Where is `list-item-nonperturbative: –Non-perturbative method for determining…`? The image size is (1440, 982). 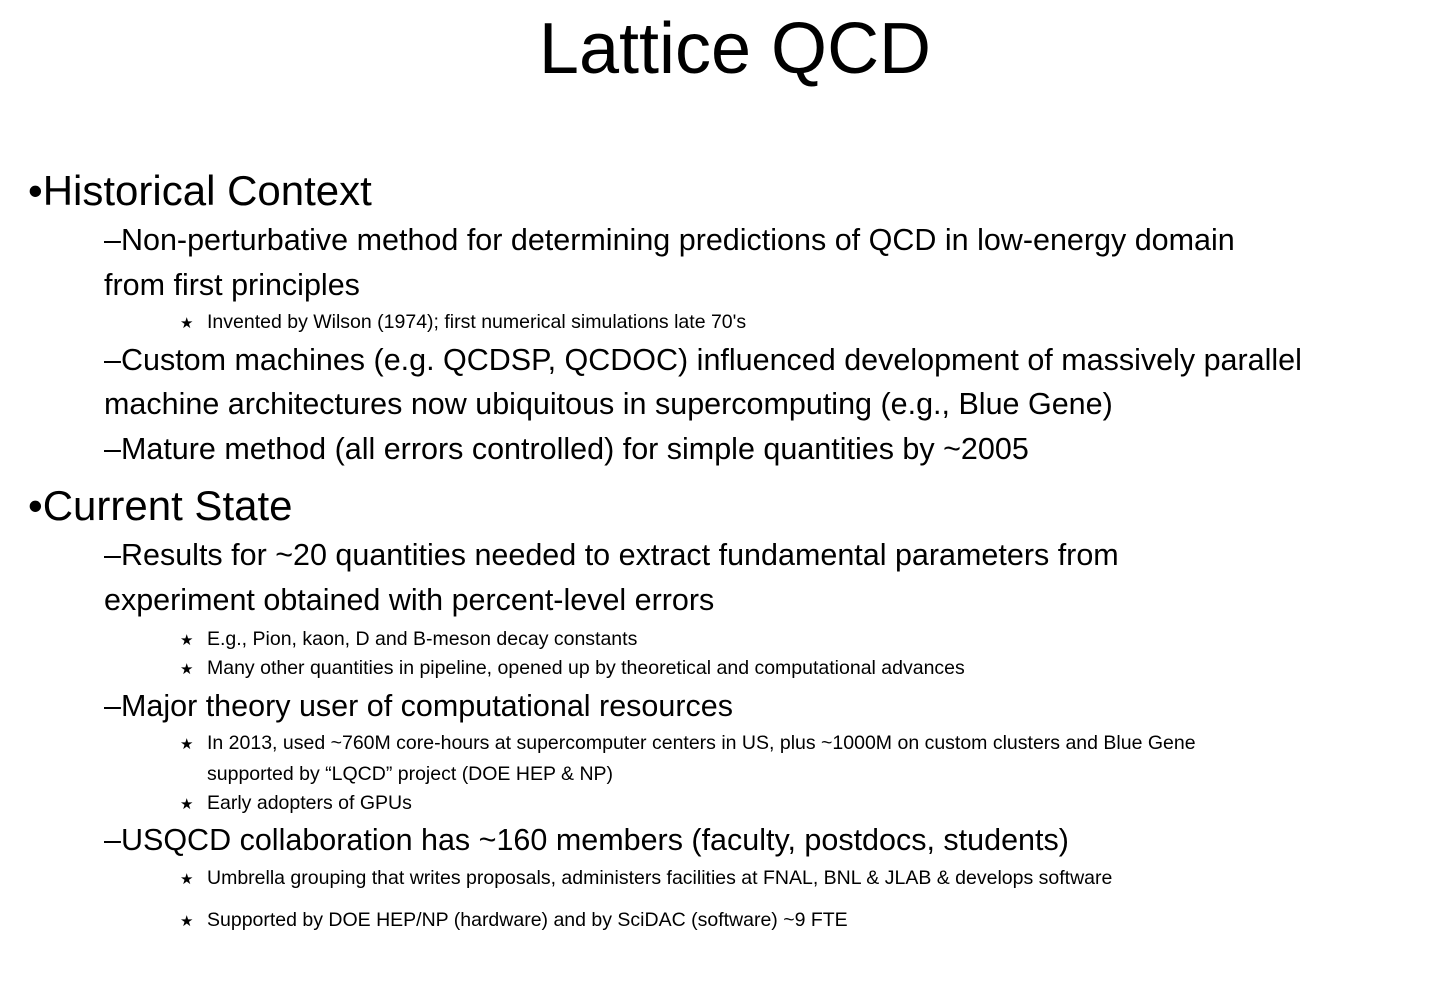
list-item-nonperturbative: –Non-perturbative method for determining… is located at coordinates (669, 240).